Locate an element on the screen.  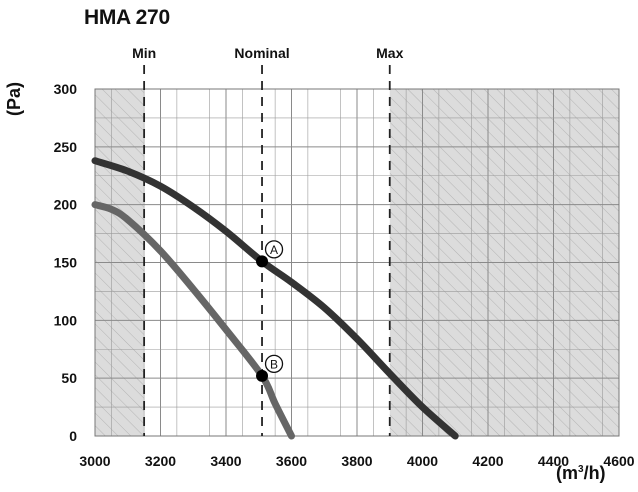
x-tick-label: 3400 is located at coordinates (225, 461).